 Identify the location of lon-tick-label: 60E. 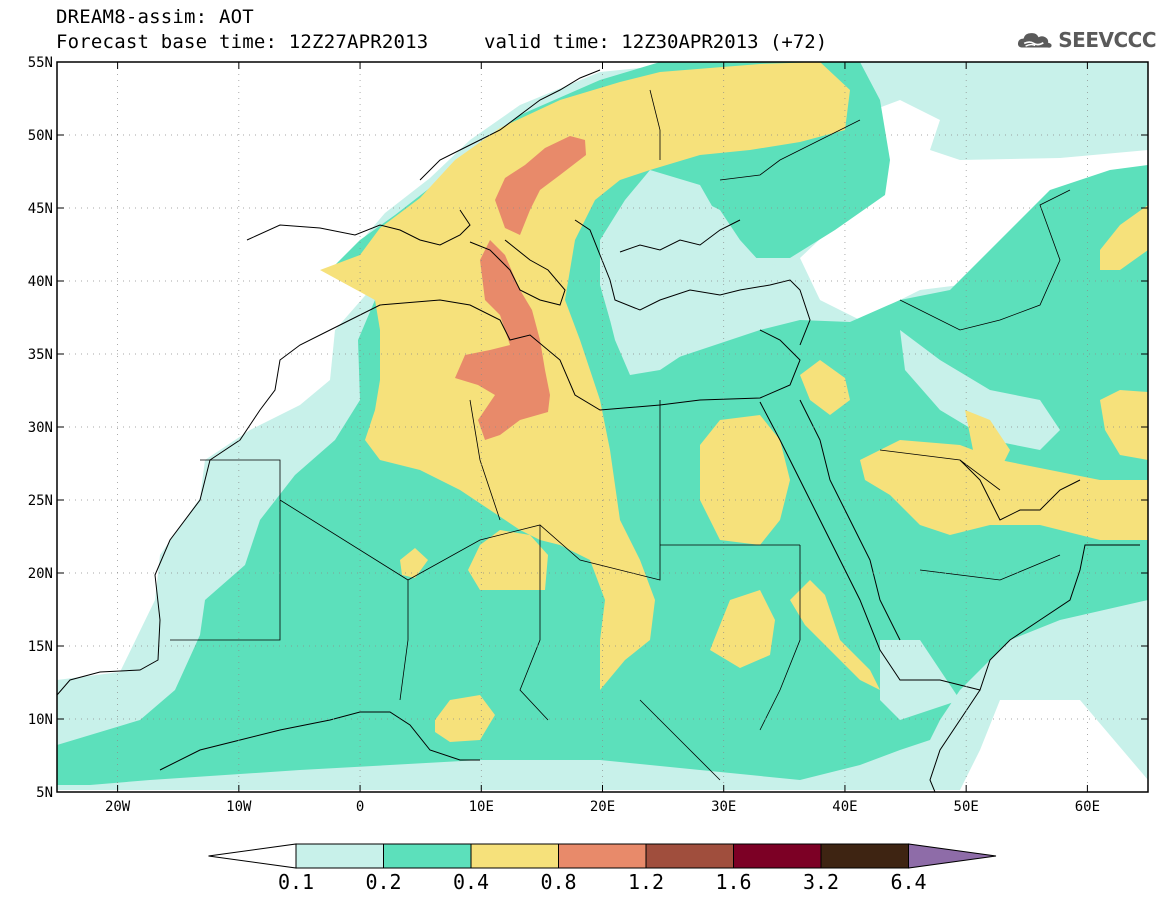
(1087, 807).